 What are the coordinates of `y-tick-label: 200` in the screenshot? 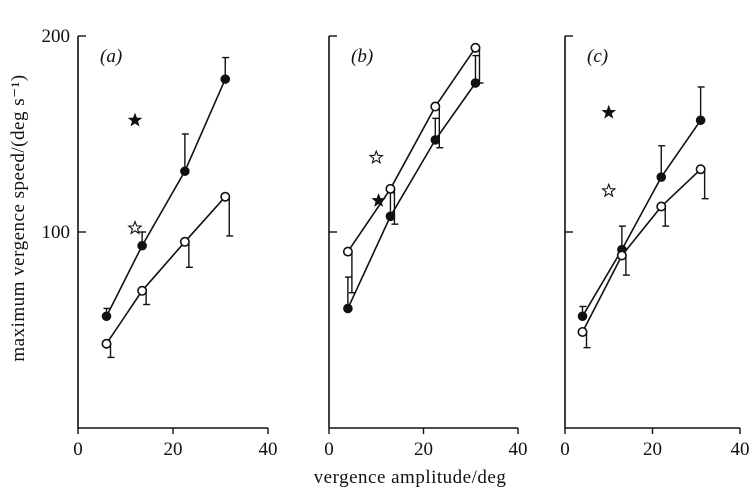 It's located at (56, 36).